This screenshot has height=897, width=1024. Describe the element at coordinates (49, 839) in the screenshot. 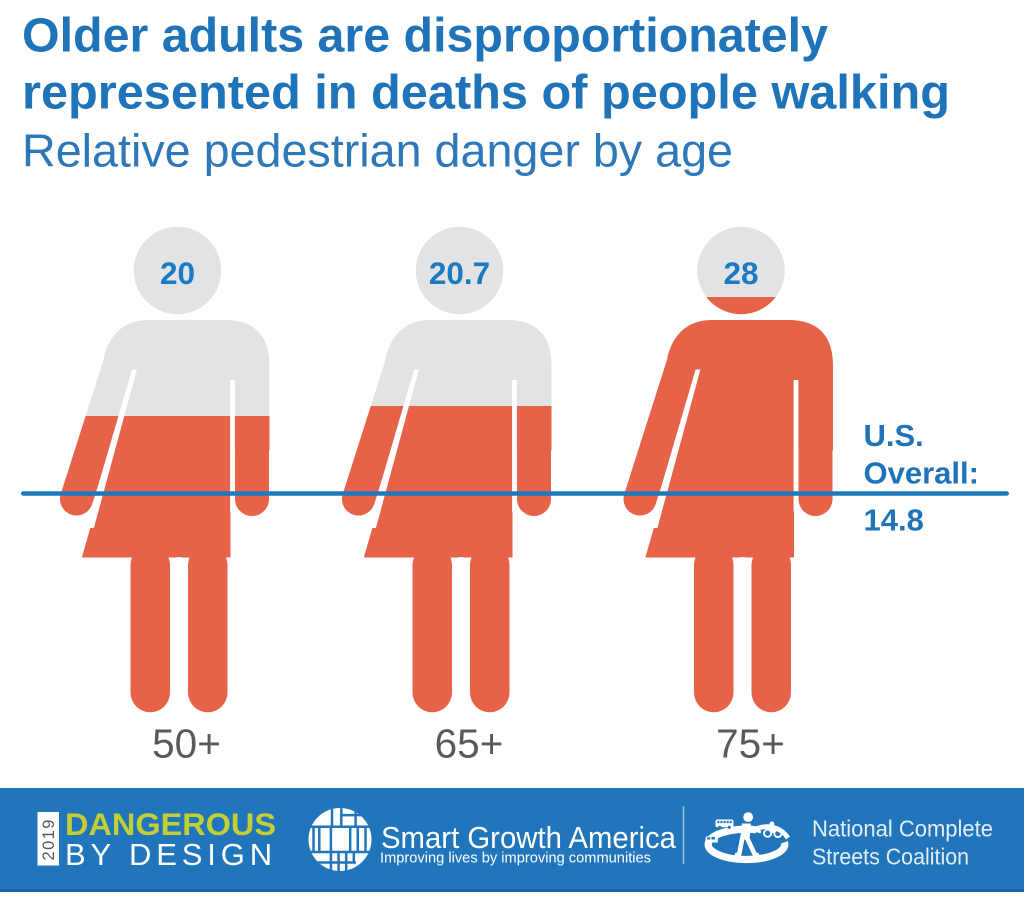

I see `svg-text: 2019` at that location.